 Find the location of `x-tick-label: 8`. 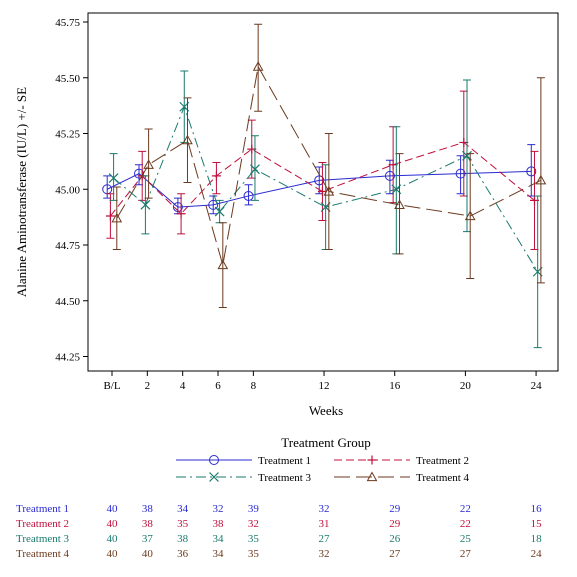

x-tick-label: 8 is located at coordinates (254, 386).